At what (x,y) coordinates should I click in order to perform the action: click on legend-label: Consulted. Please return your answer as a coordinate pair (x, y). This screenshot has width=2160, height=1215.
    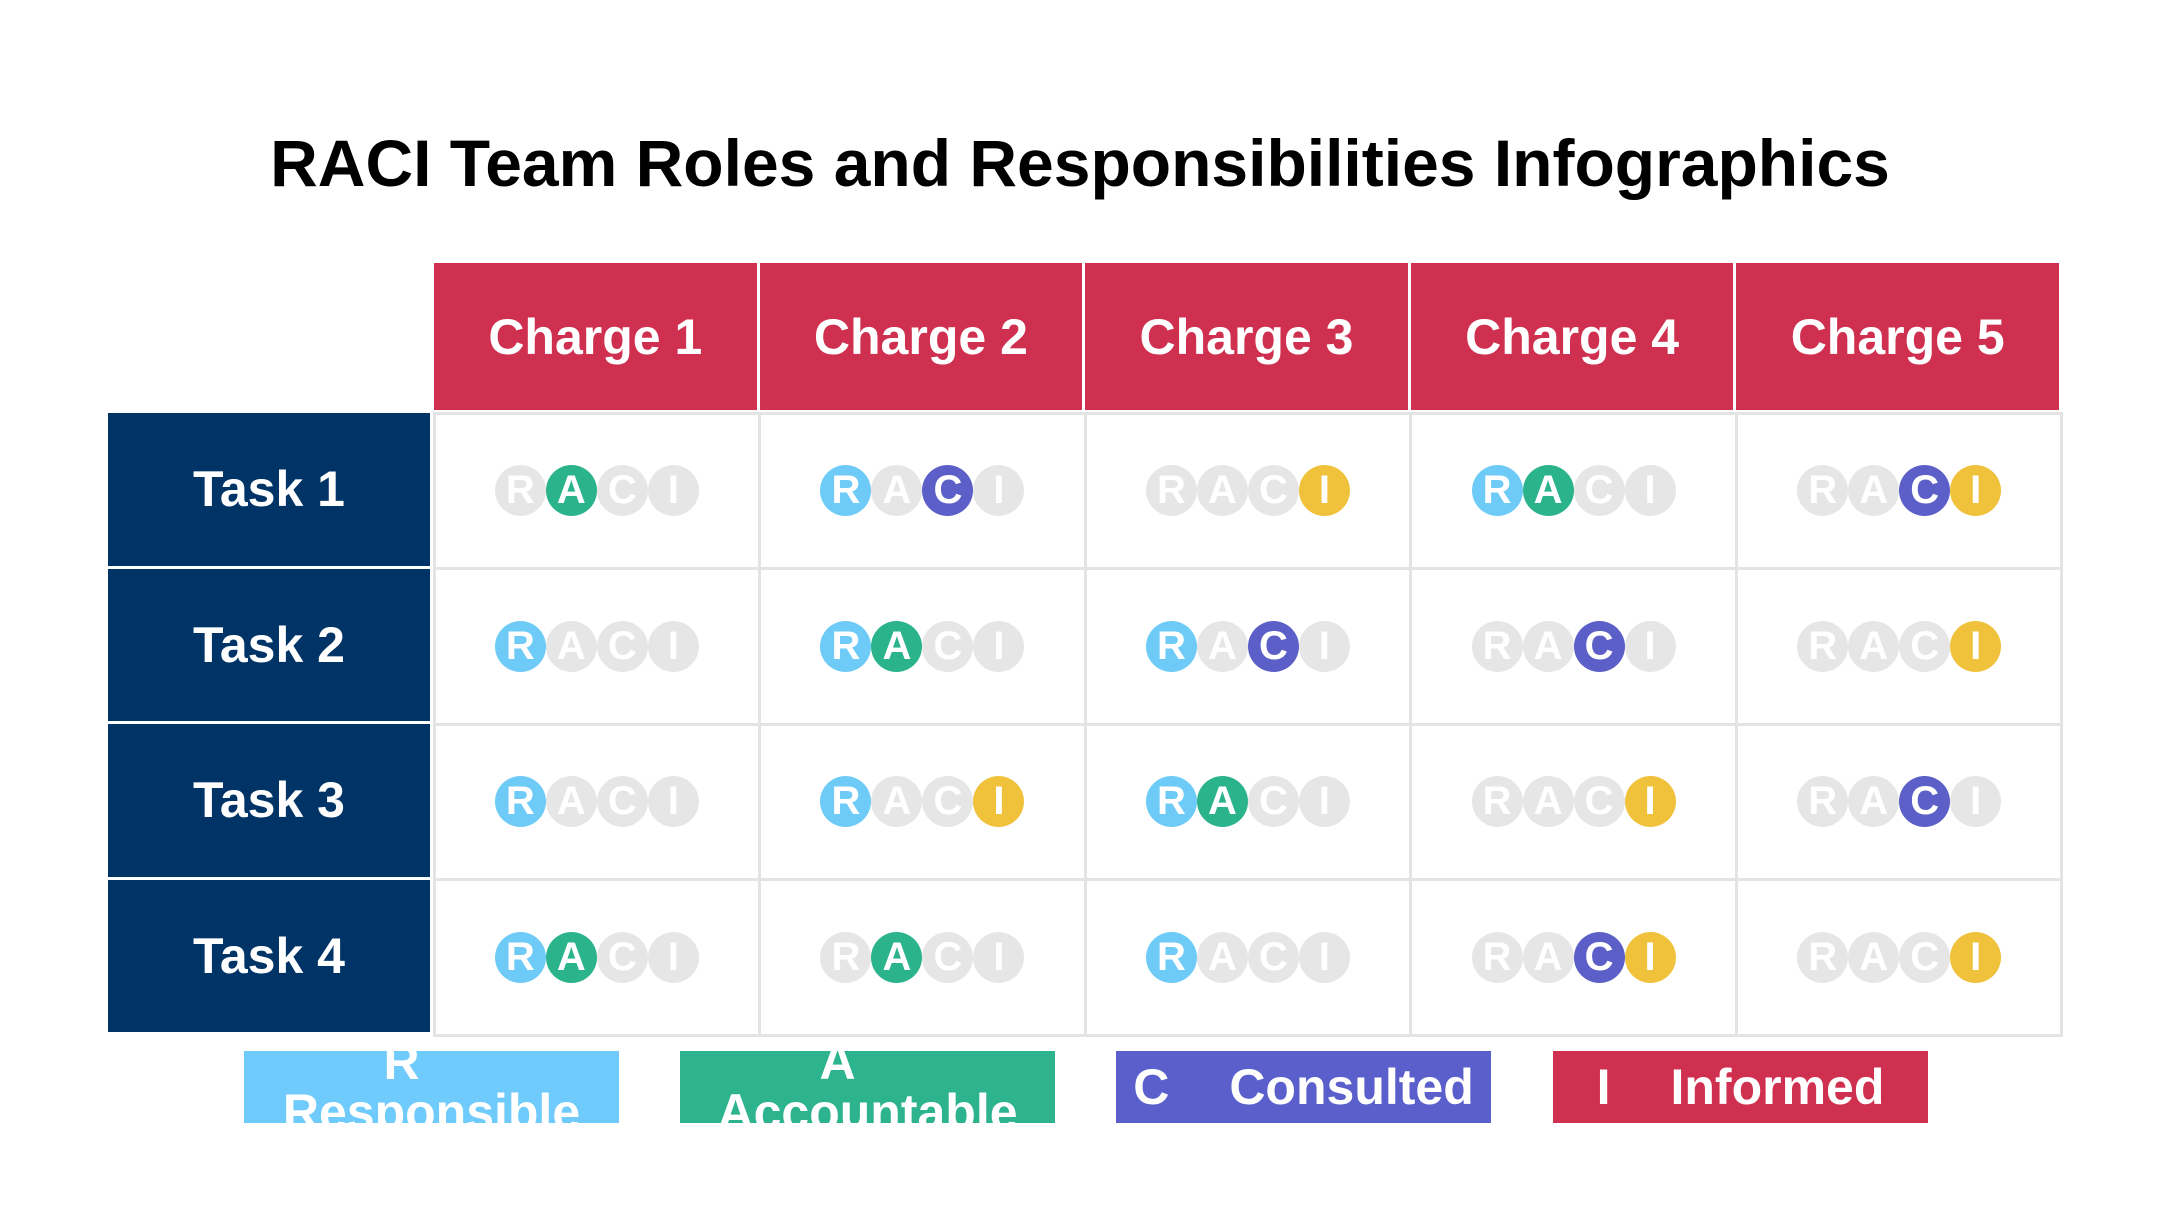
    Looking at the image, I should click on (1351, 1087).